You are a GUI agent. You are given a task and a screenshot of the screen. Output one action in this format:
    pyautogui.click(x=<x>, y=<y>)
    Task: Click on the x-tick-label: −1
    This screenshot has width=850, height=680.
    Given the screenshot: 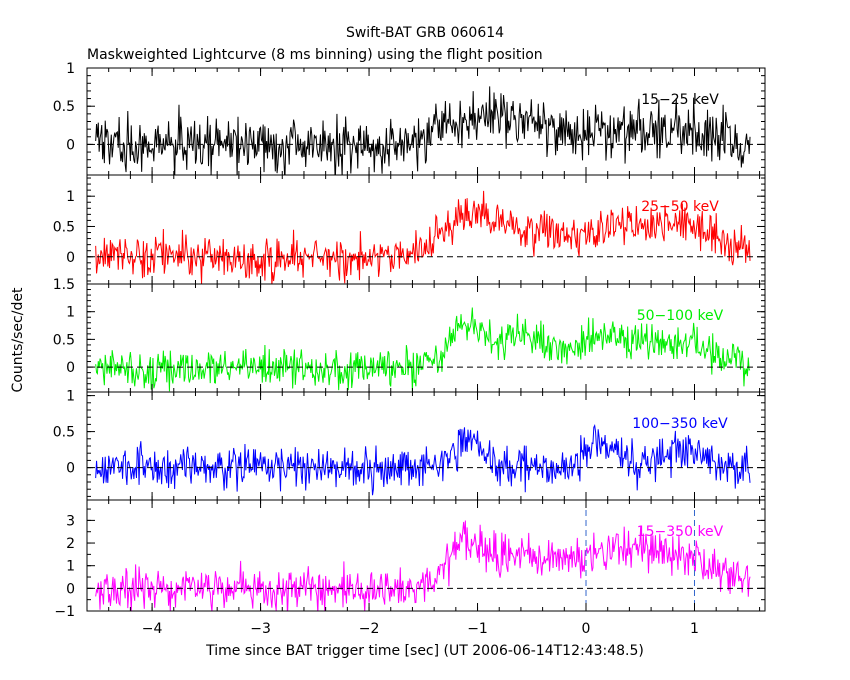 What is the action you would take?
    pyautogui.click(x=477, y=629)
    